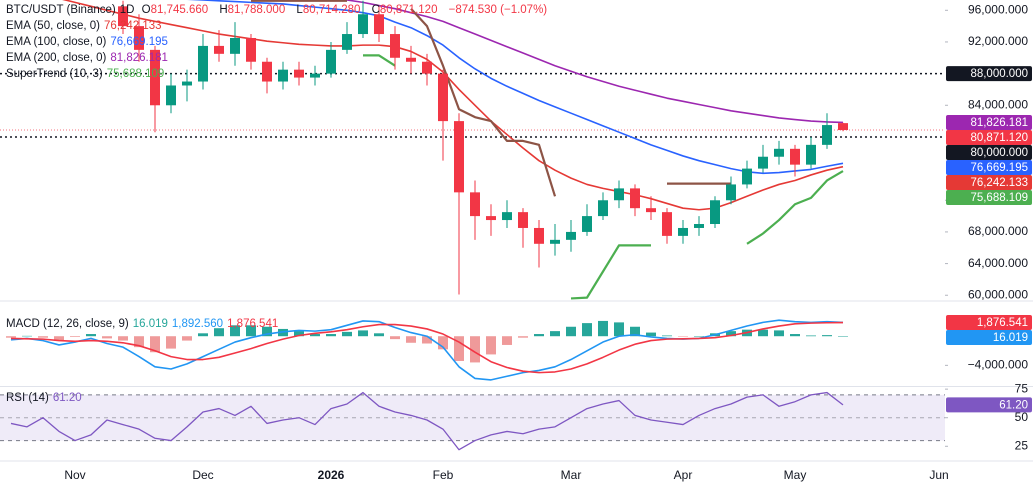  What do you see at coordinates (127, 10) in the screenshot?
I see `interval: 1D` at bounding box center [127, 10].